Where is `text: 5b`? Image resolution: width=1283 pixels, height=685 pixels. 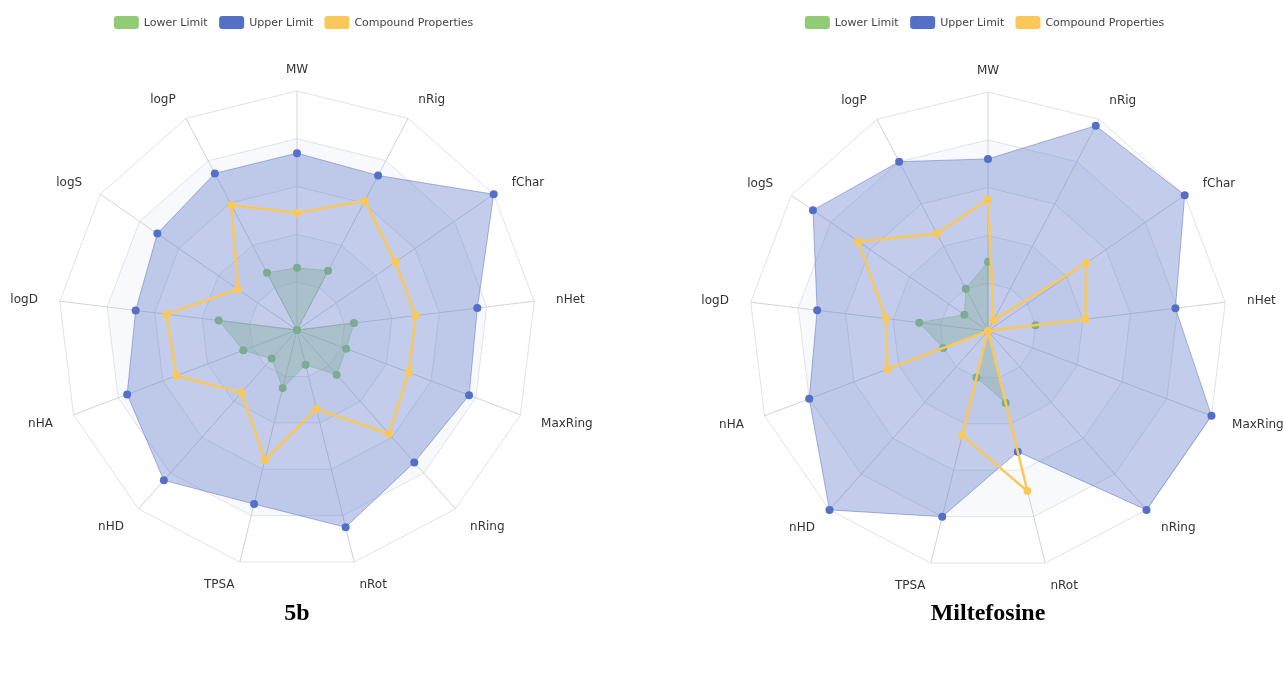 text: 5b is located at coordinates (297, 612).